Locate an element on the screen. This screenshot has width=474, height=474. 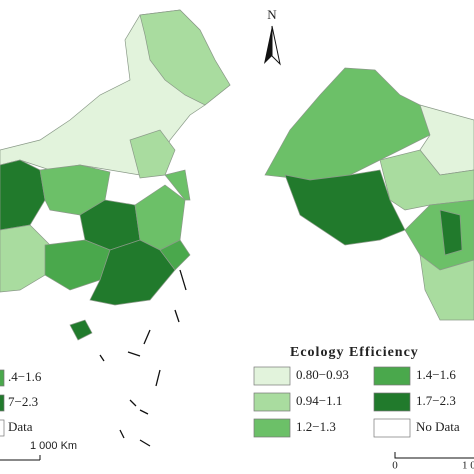
left-scale-bar is located at coordinates (20, 458).